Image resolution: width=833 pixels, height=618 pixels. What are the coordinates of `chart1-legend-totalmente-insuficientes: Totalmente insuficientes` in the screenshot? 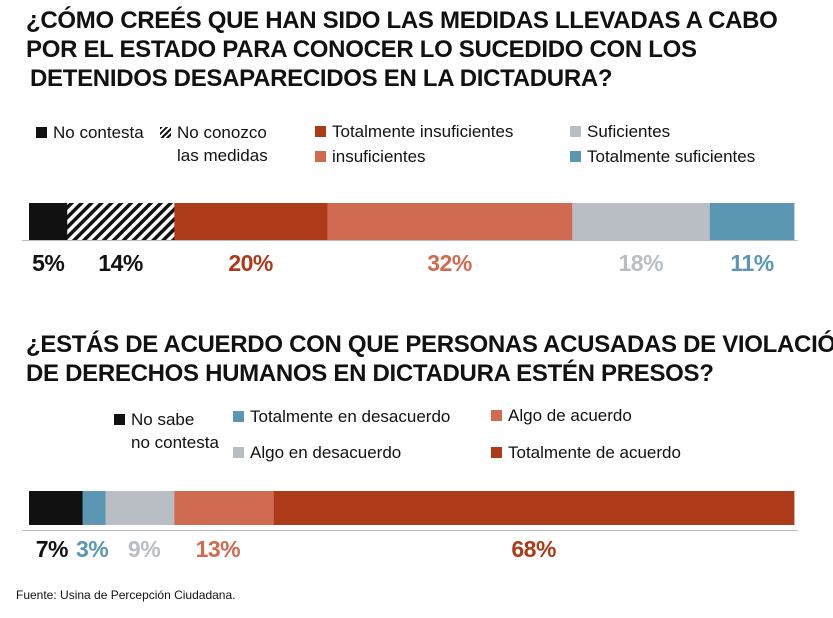 It's located at (414, 131).